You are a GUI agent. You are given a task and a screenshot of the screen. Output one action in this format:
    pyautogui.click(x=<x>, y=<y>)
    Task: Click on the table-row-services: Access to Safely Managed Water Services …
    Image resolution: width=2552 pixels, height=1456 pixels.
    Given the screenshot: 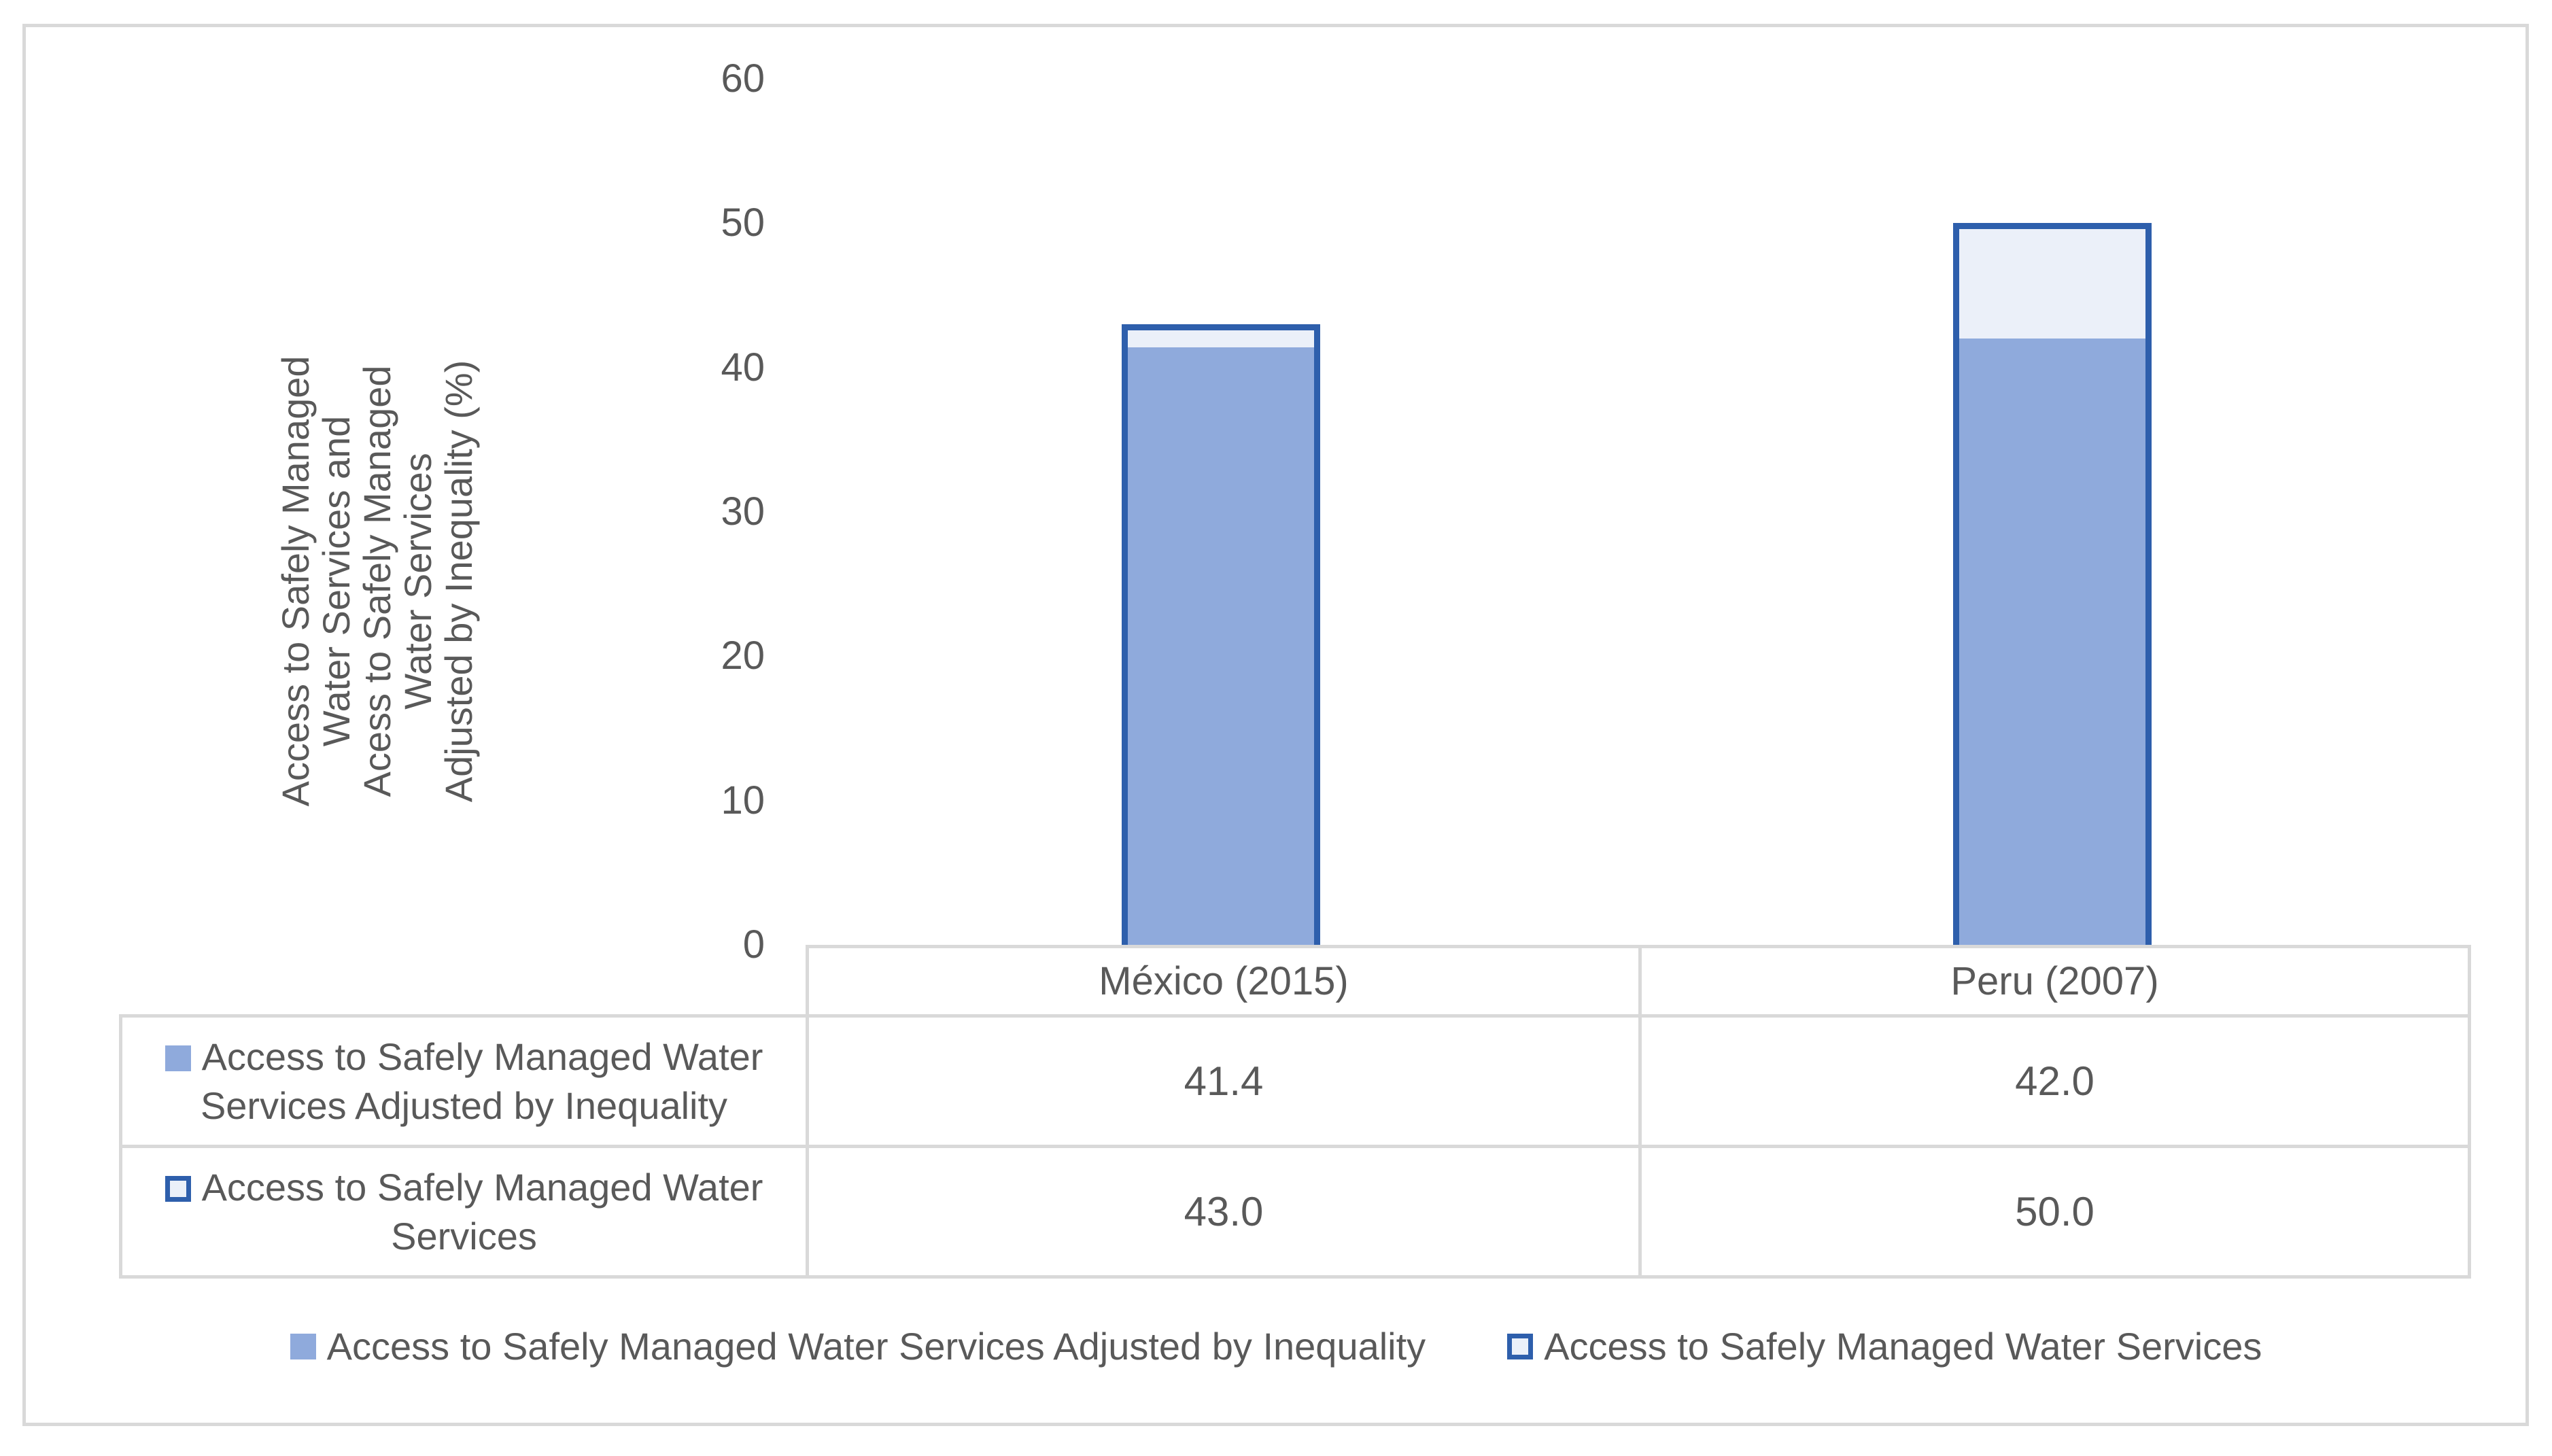 What is the action you would take?
    pyautogui.click(x=1295, y=1212)
    